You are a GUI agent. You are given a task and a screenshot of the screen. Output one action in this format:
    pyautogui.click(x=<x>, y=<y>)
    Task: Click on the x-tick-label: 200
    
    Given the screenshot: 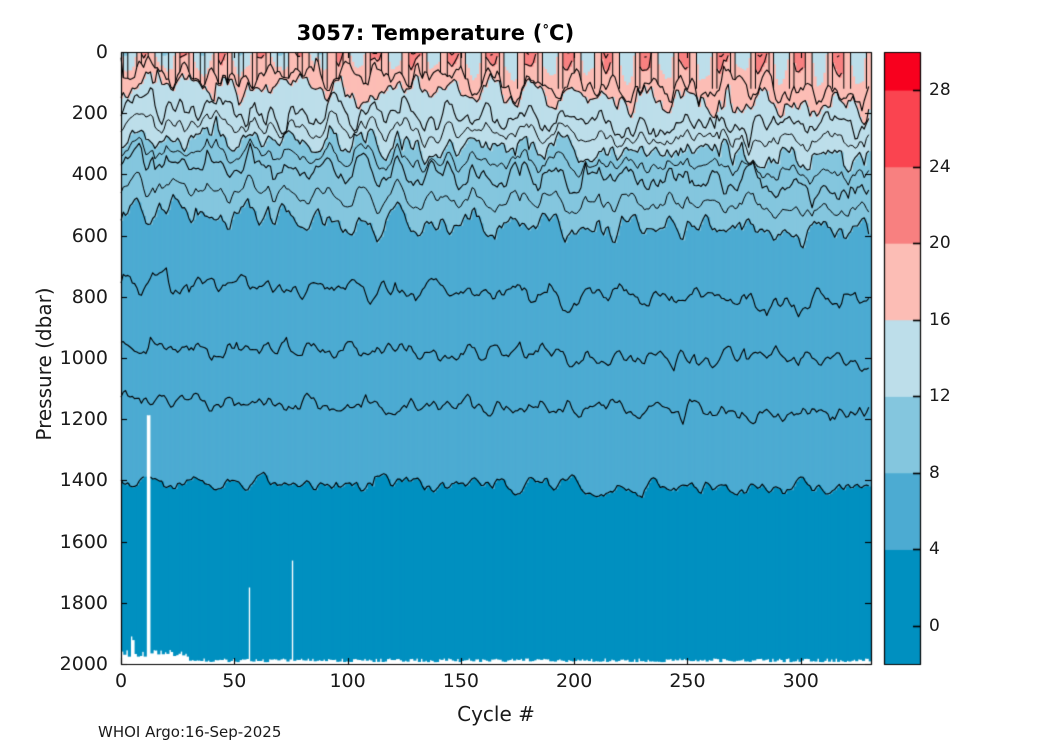 What is the action you would take?
    pyautogui.click(x=574, y=681)
    